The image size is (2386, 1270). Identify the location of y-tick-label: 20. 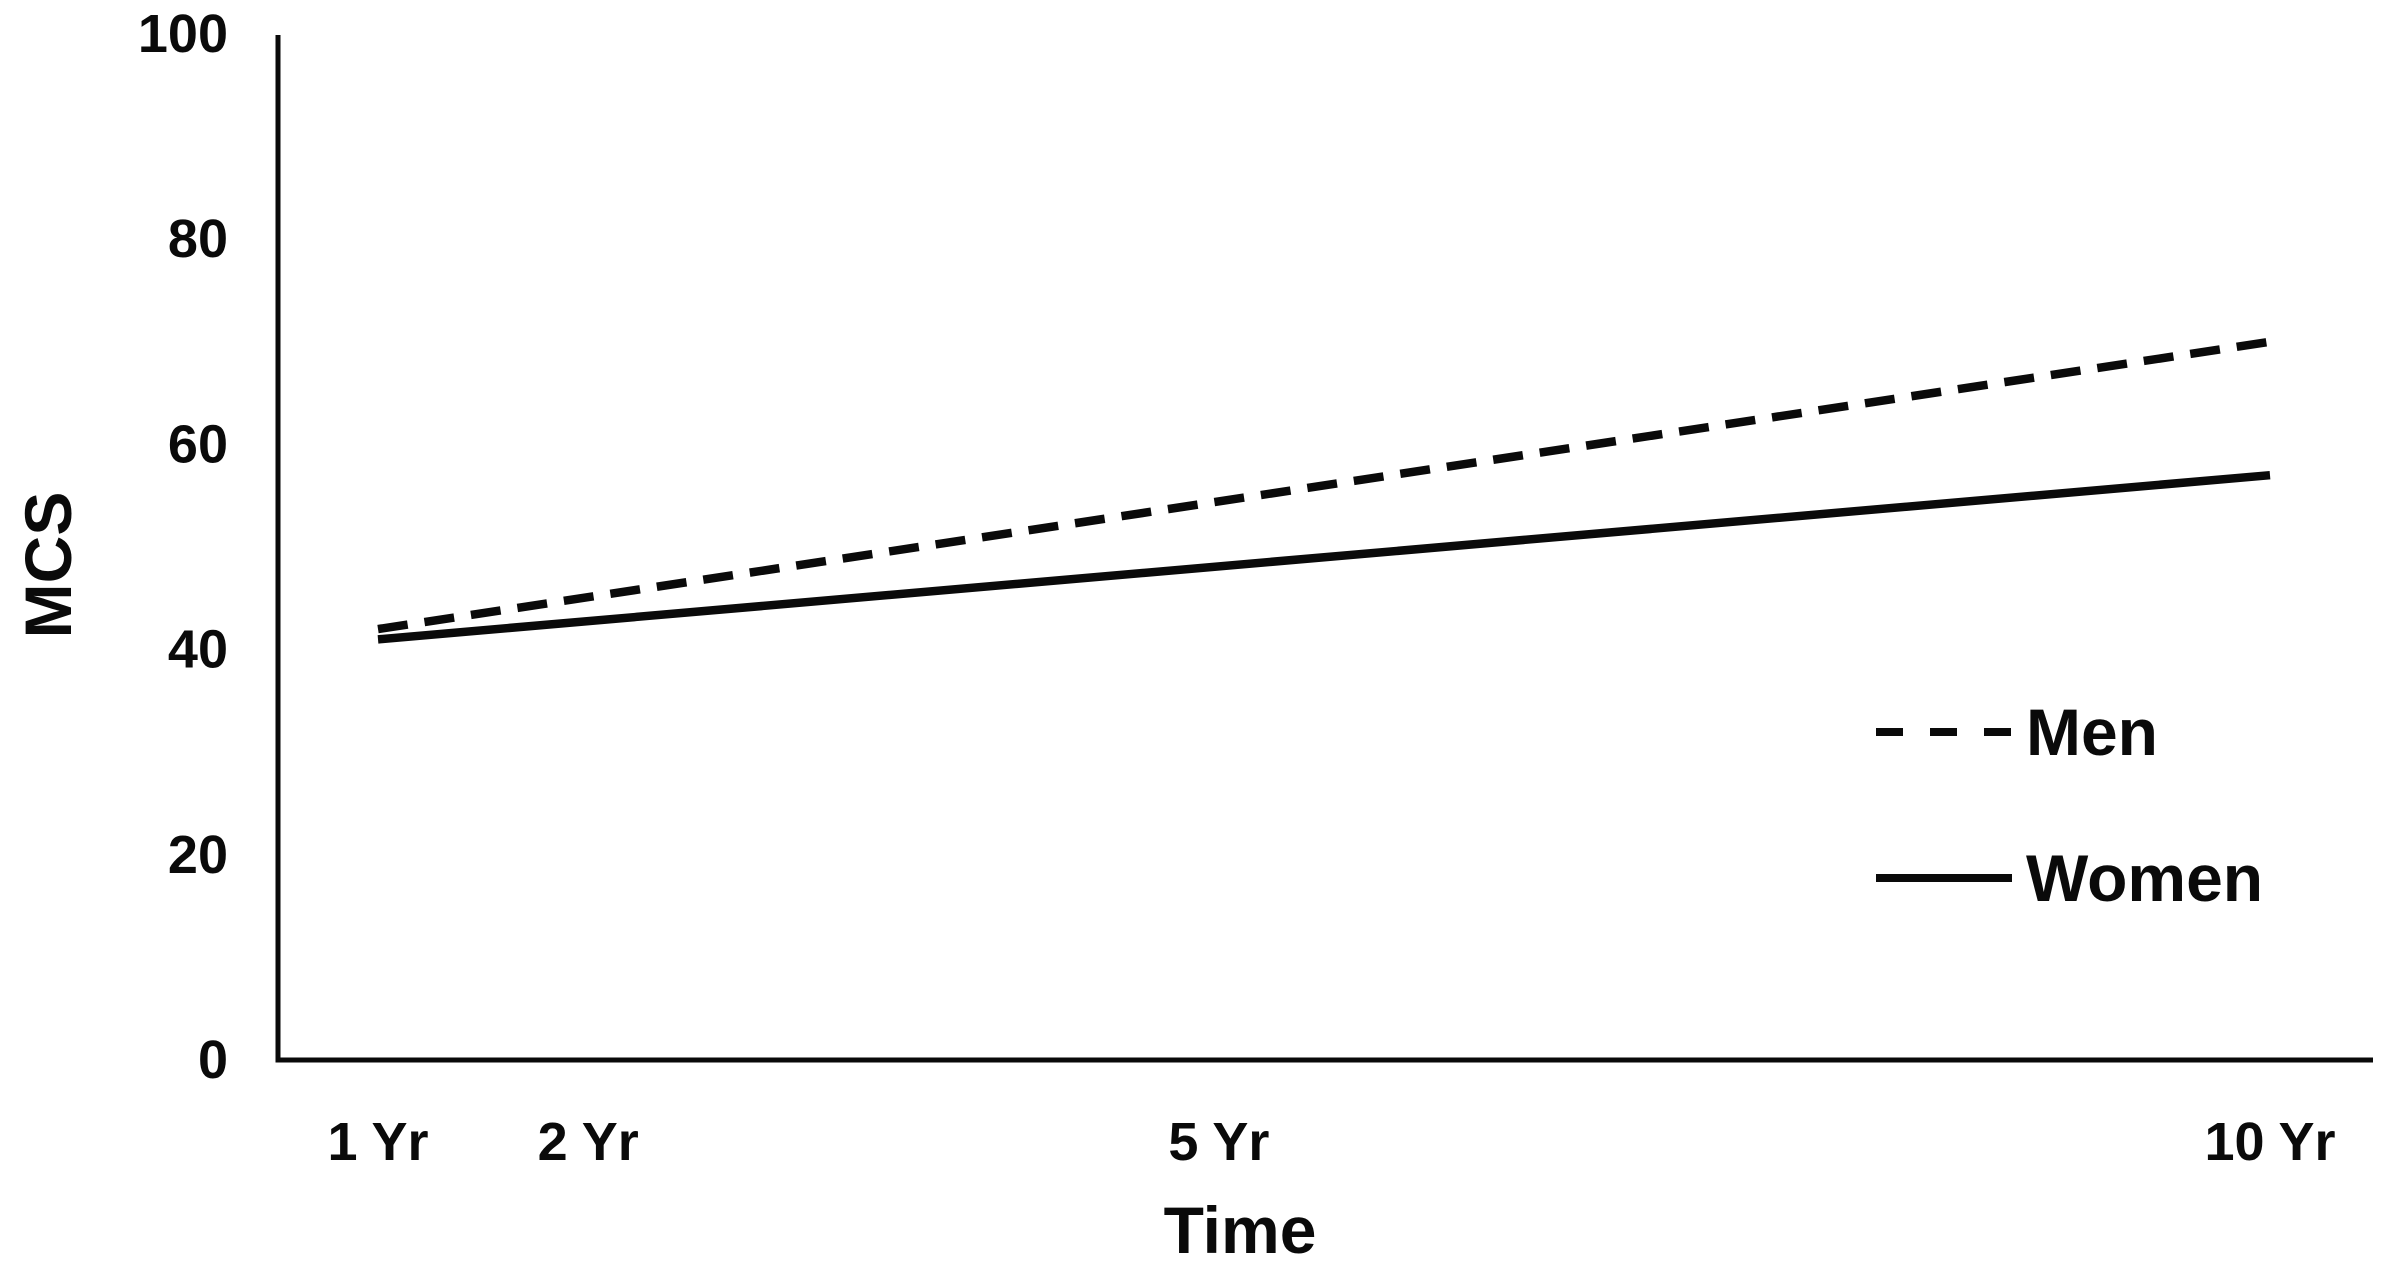
(198, 855).